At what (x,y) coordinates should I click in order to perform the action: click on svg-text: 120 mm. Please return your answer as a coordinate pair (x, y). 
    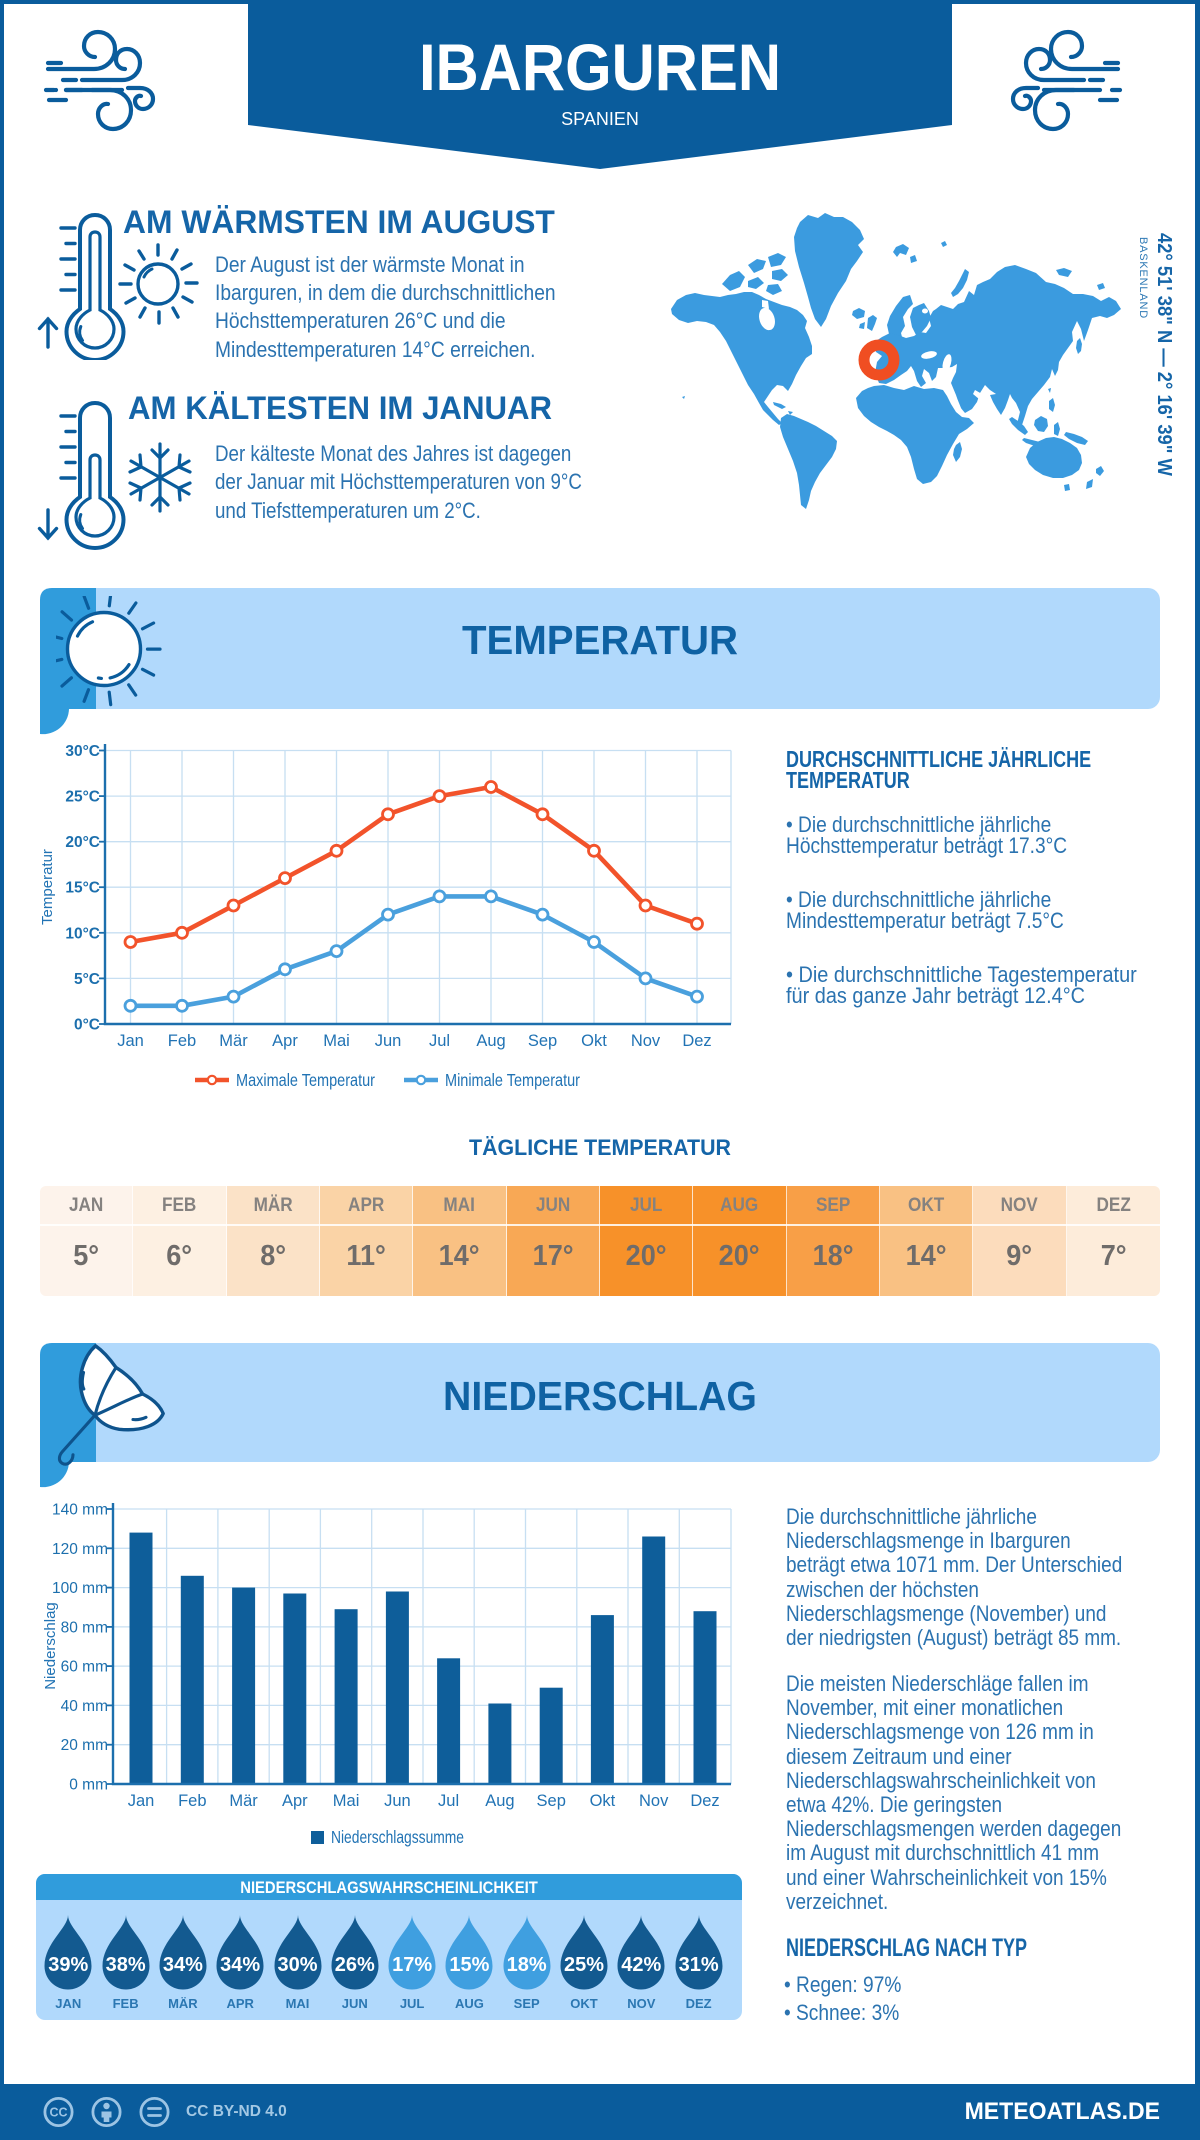
    Looking at the image, I should click on (80, 1549).